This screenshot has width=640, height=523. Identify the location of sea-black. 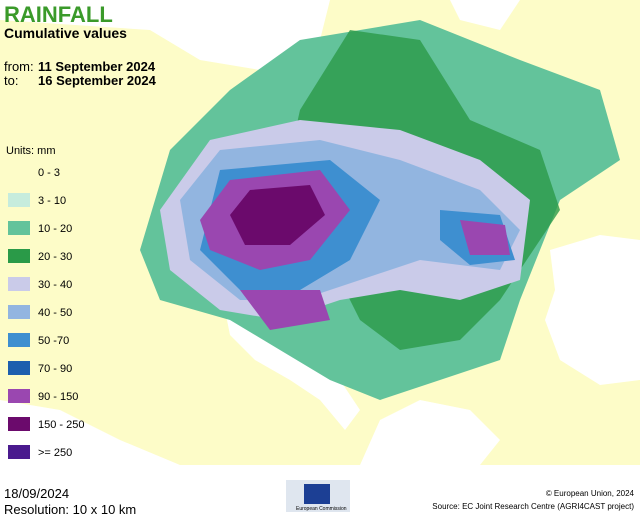
(592, 310).